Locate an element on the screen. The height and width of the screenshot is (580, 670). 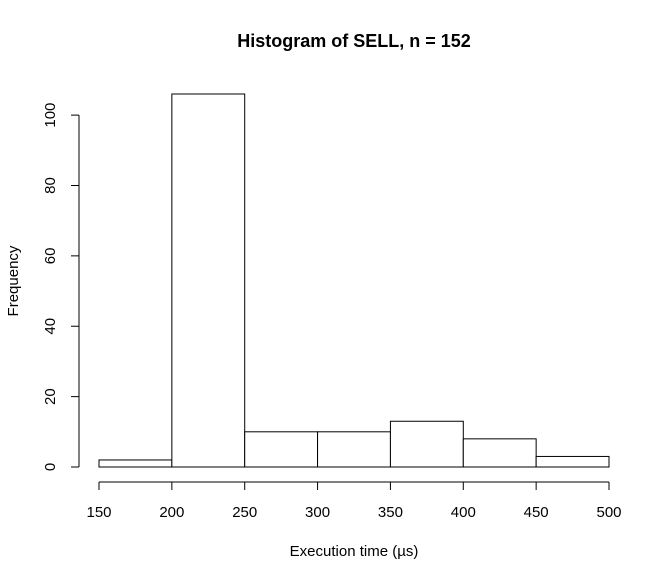
y-axis-label: Frequency is located at coordinates (13, 280).